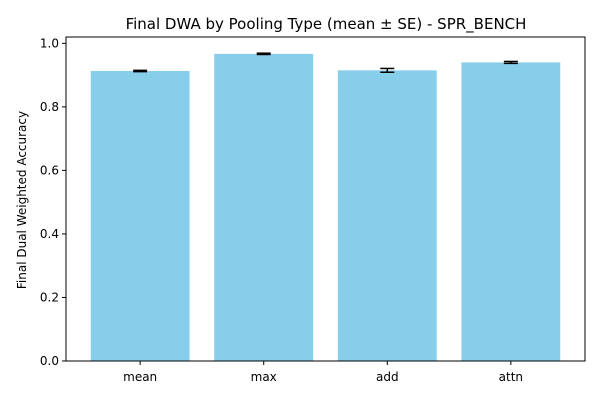 The height and width of the screenshot is (400, 600). What do you see at coordinates (49, 297) in the screenshot?
I see `y-tick-label-1: 0.2` at bounding box center [49, 297].